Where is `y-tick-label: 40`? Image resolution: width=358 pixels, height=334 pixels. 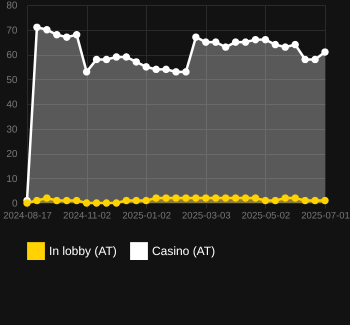 y-tick-label: 40 is located at coordinates (12, 105).